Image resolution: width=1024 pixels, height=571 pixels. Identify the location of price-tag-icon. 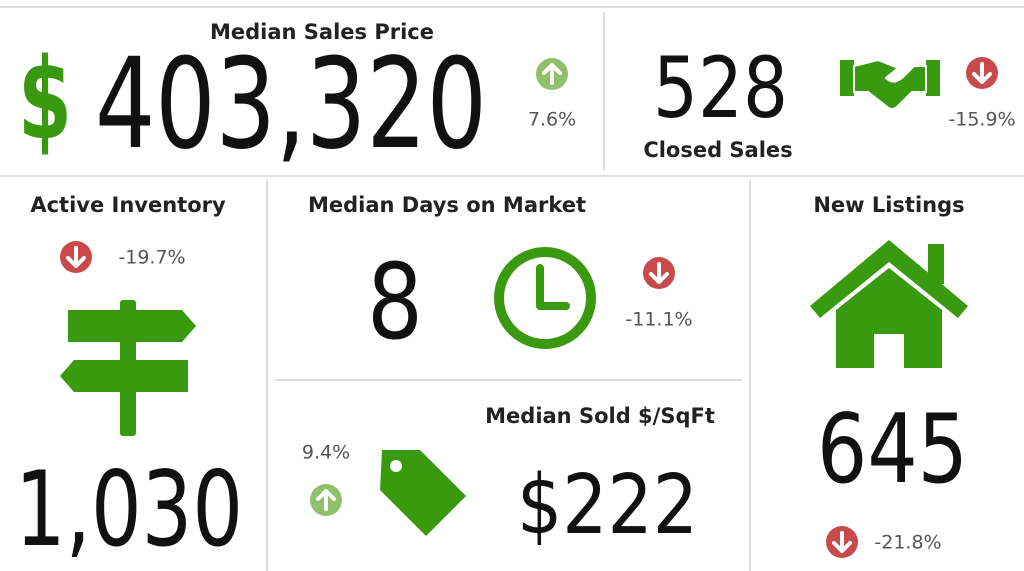
(423, 493).